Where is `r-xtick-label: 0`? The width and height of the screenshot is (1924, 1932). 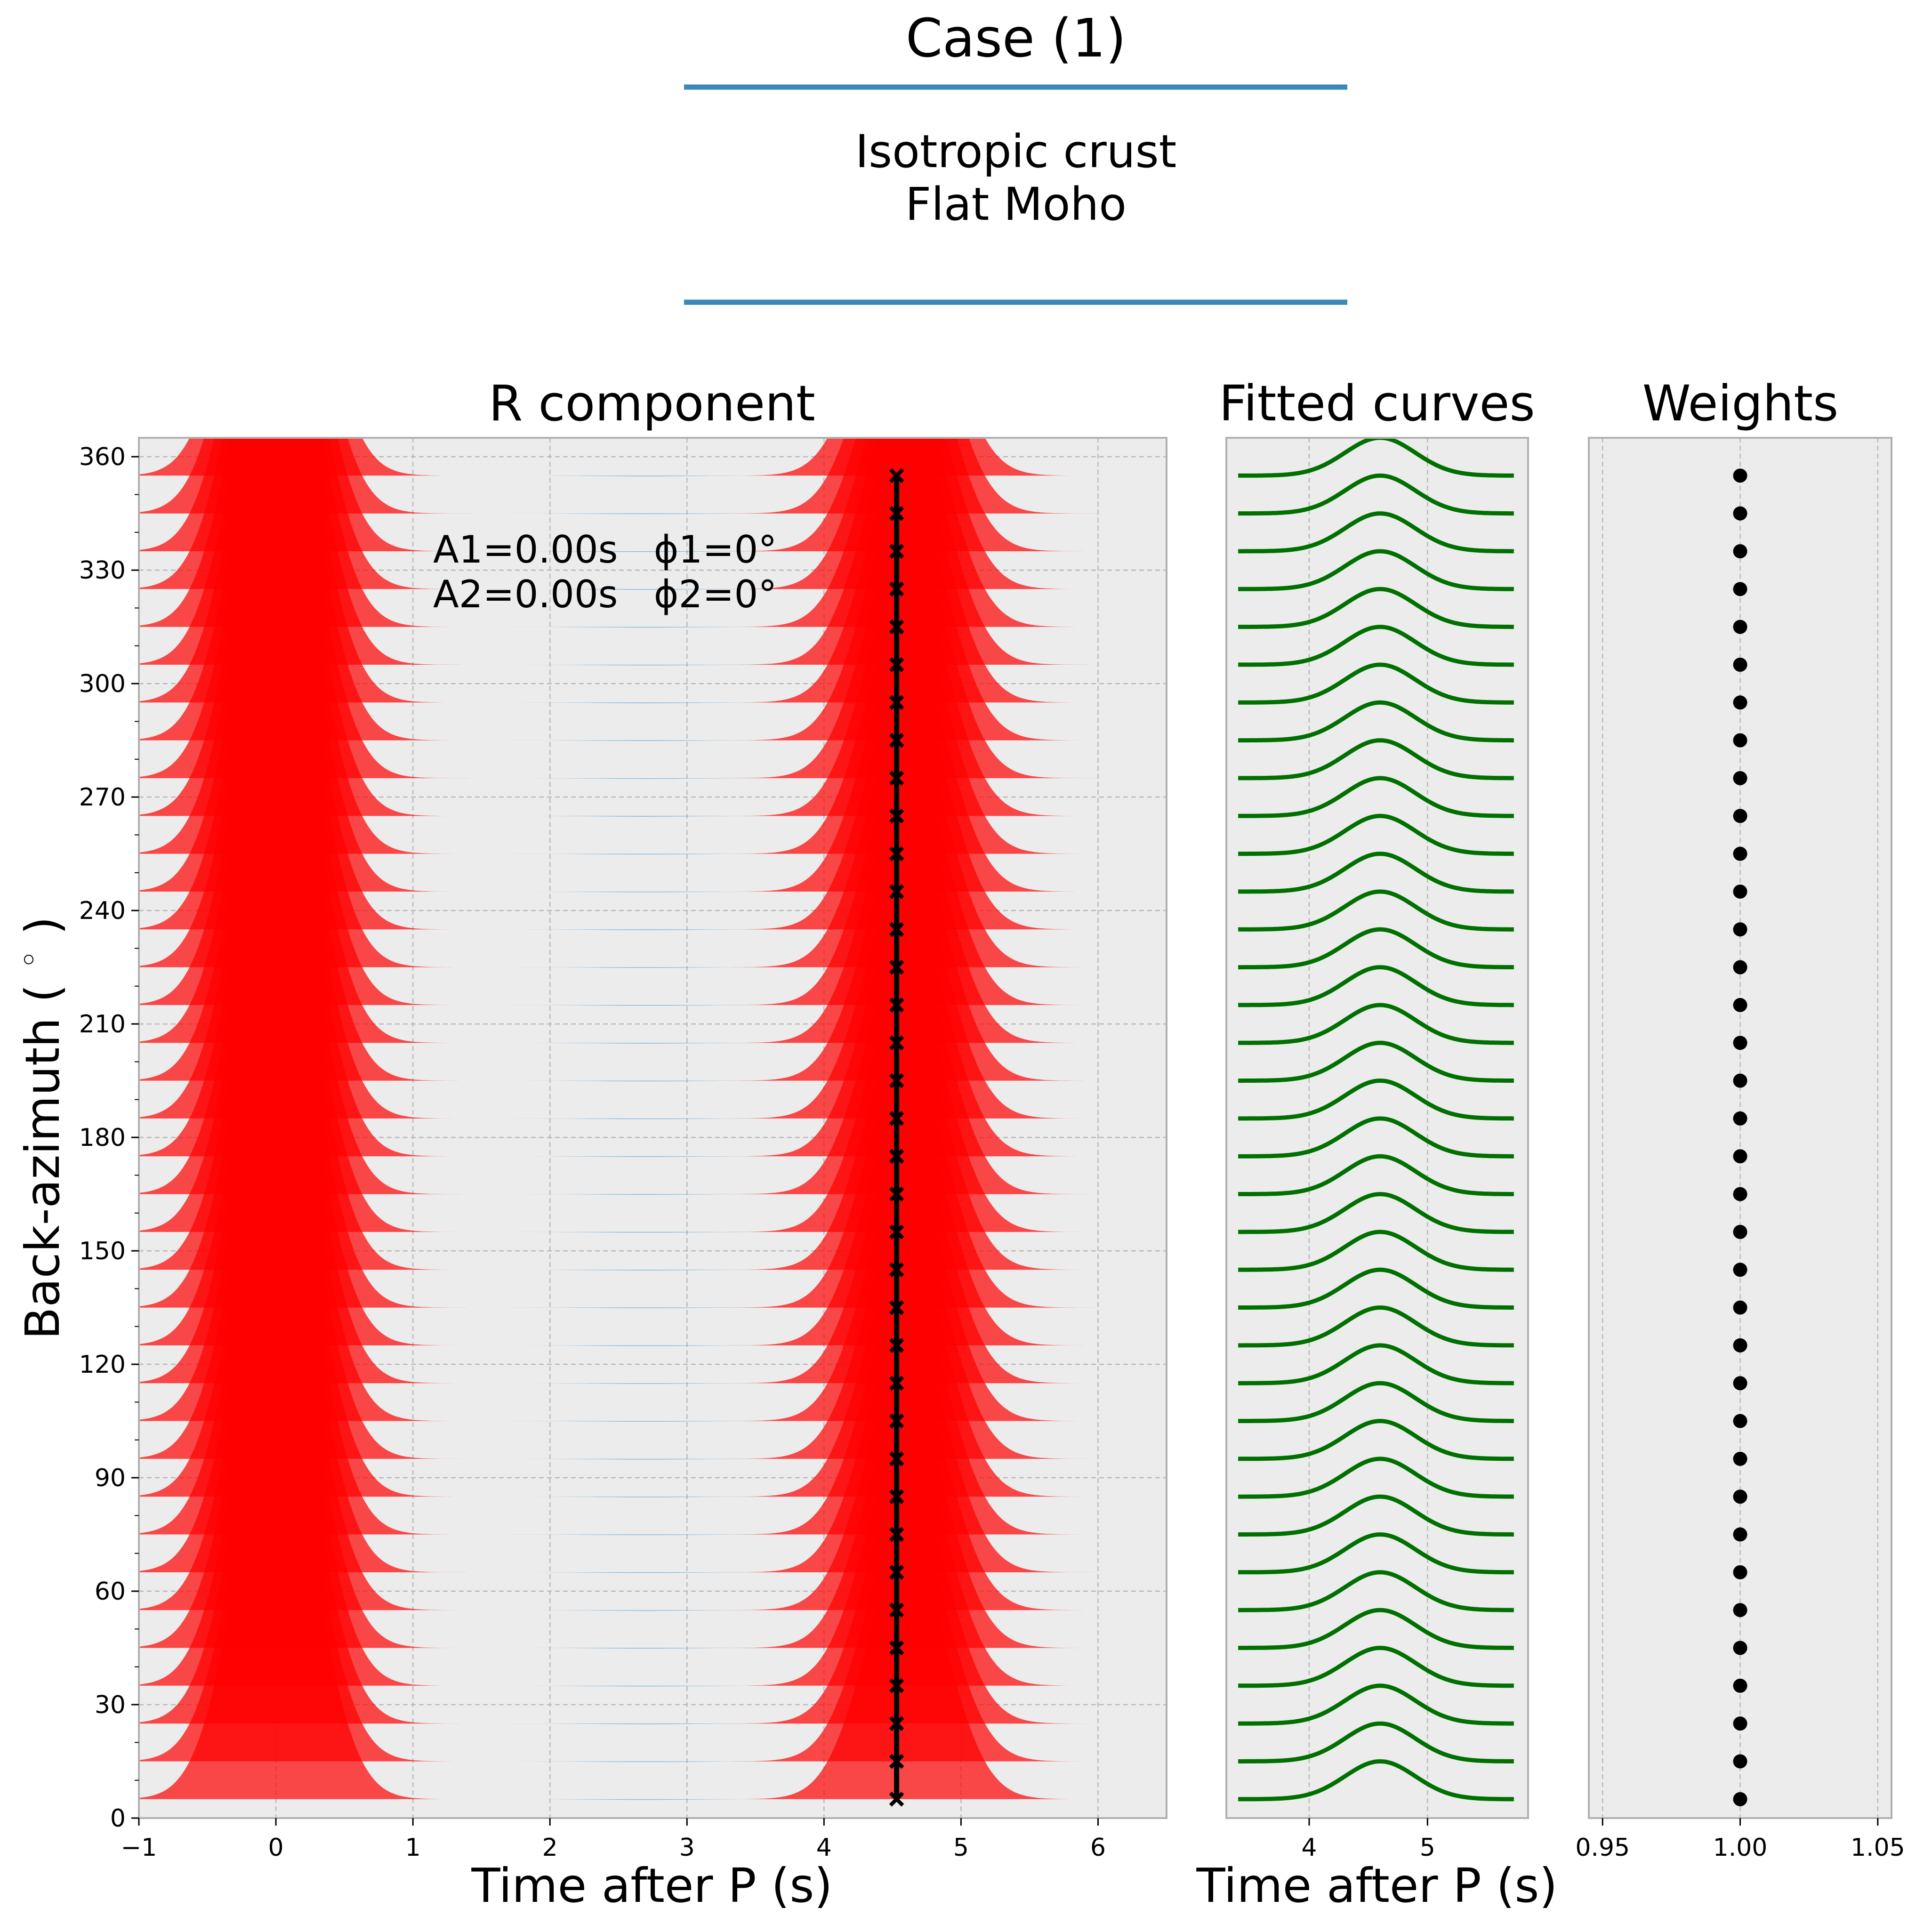
r-xtick-label: 0 is located at coordinates (276, 1848).